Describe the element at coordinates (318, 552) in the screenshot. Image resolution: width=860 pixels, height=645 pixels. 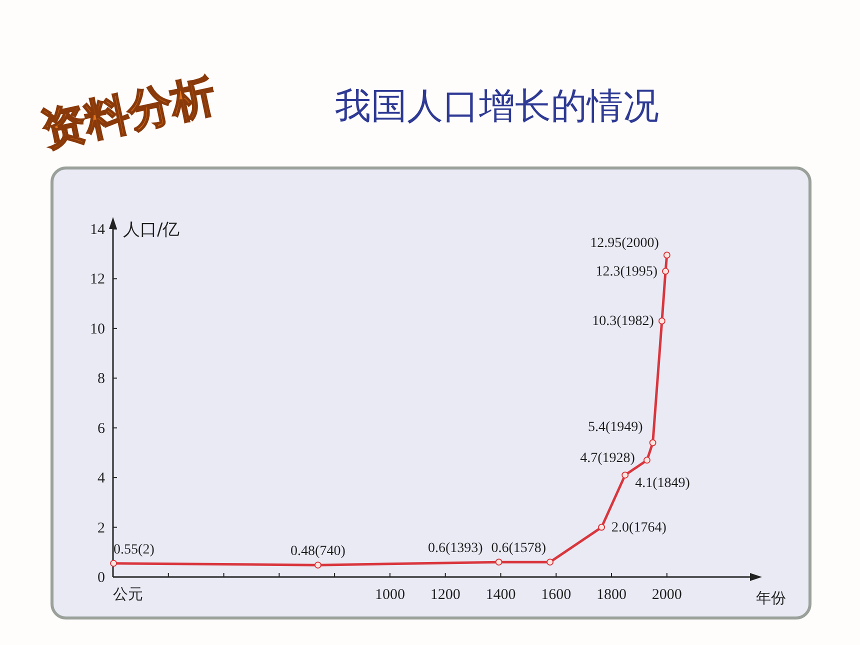
I see `data-label: 0.48(740)` at that location.